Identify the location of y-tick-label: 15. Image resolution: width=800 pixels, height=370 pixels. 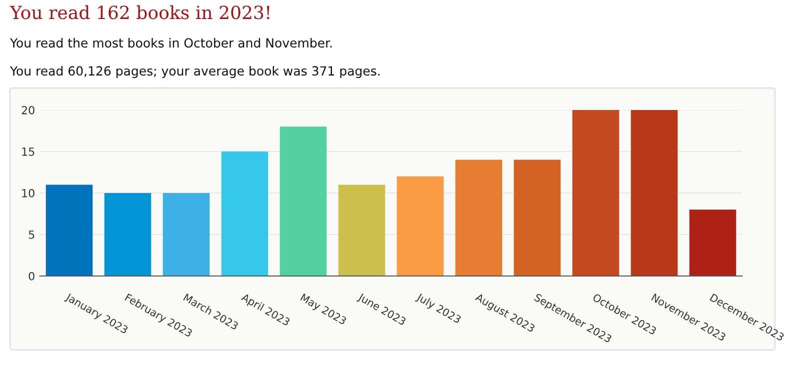
(28, 152).